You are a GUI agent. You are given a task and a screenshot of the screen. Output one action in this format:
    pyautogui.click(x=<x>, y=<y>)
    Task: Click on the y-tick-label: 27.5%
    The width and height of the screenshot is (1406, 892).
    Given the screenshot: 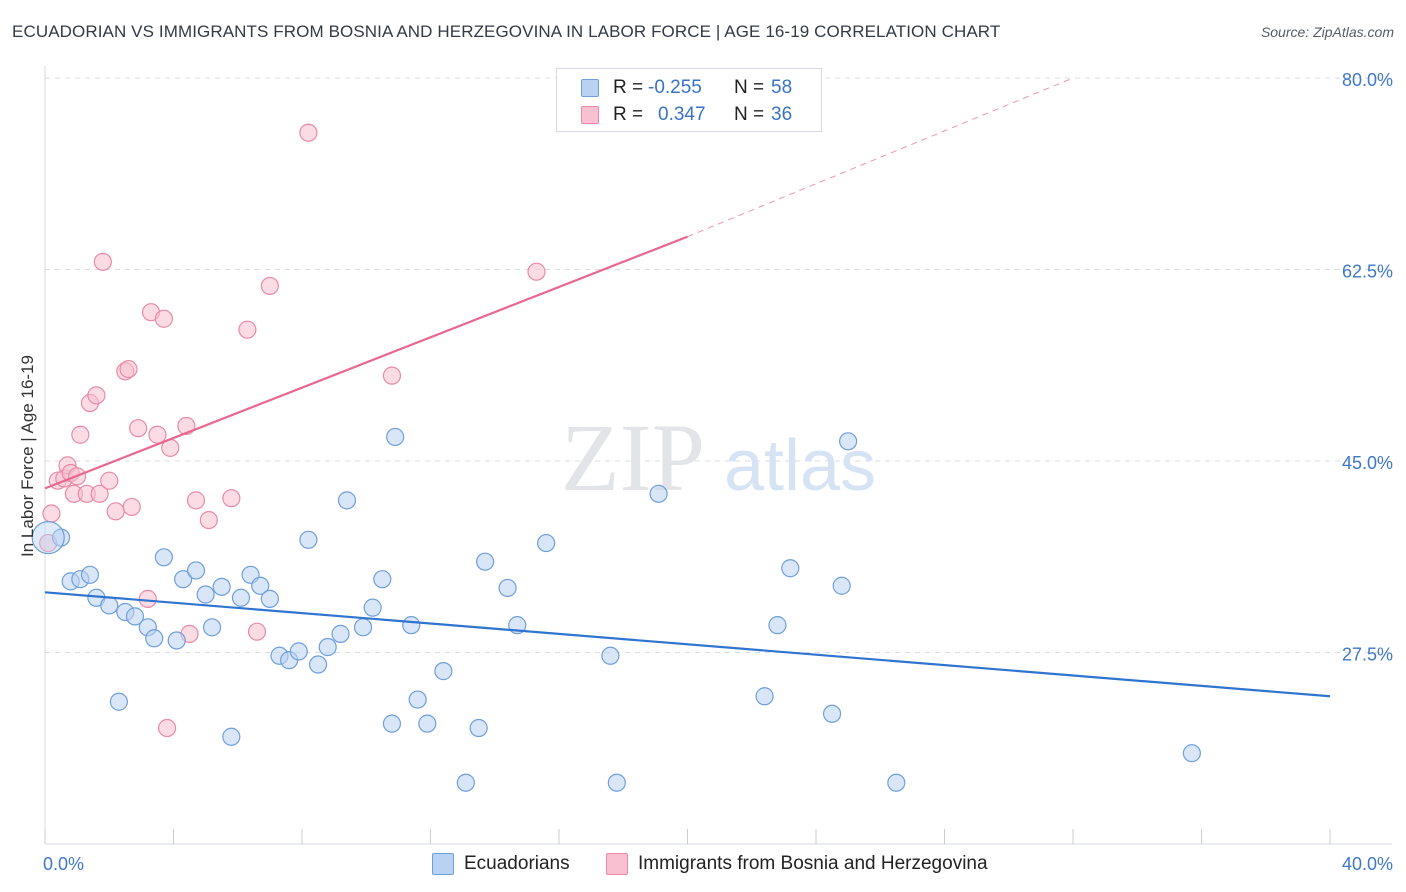 What is the action you would take?
    pyautogui.click(x=1367, y=655)
    